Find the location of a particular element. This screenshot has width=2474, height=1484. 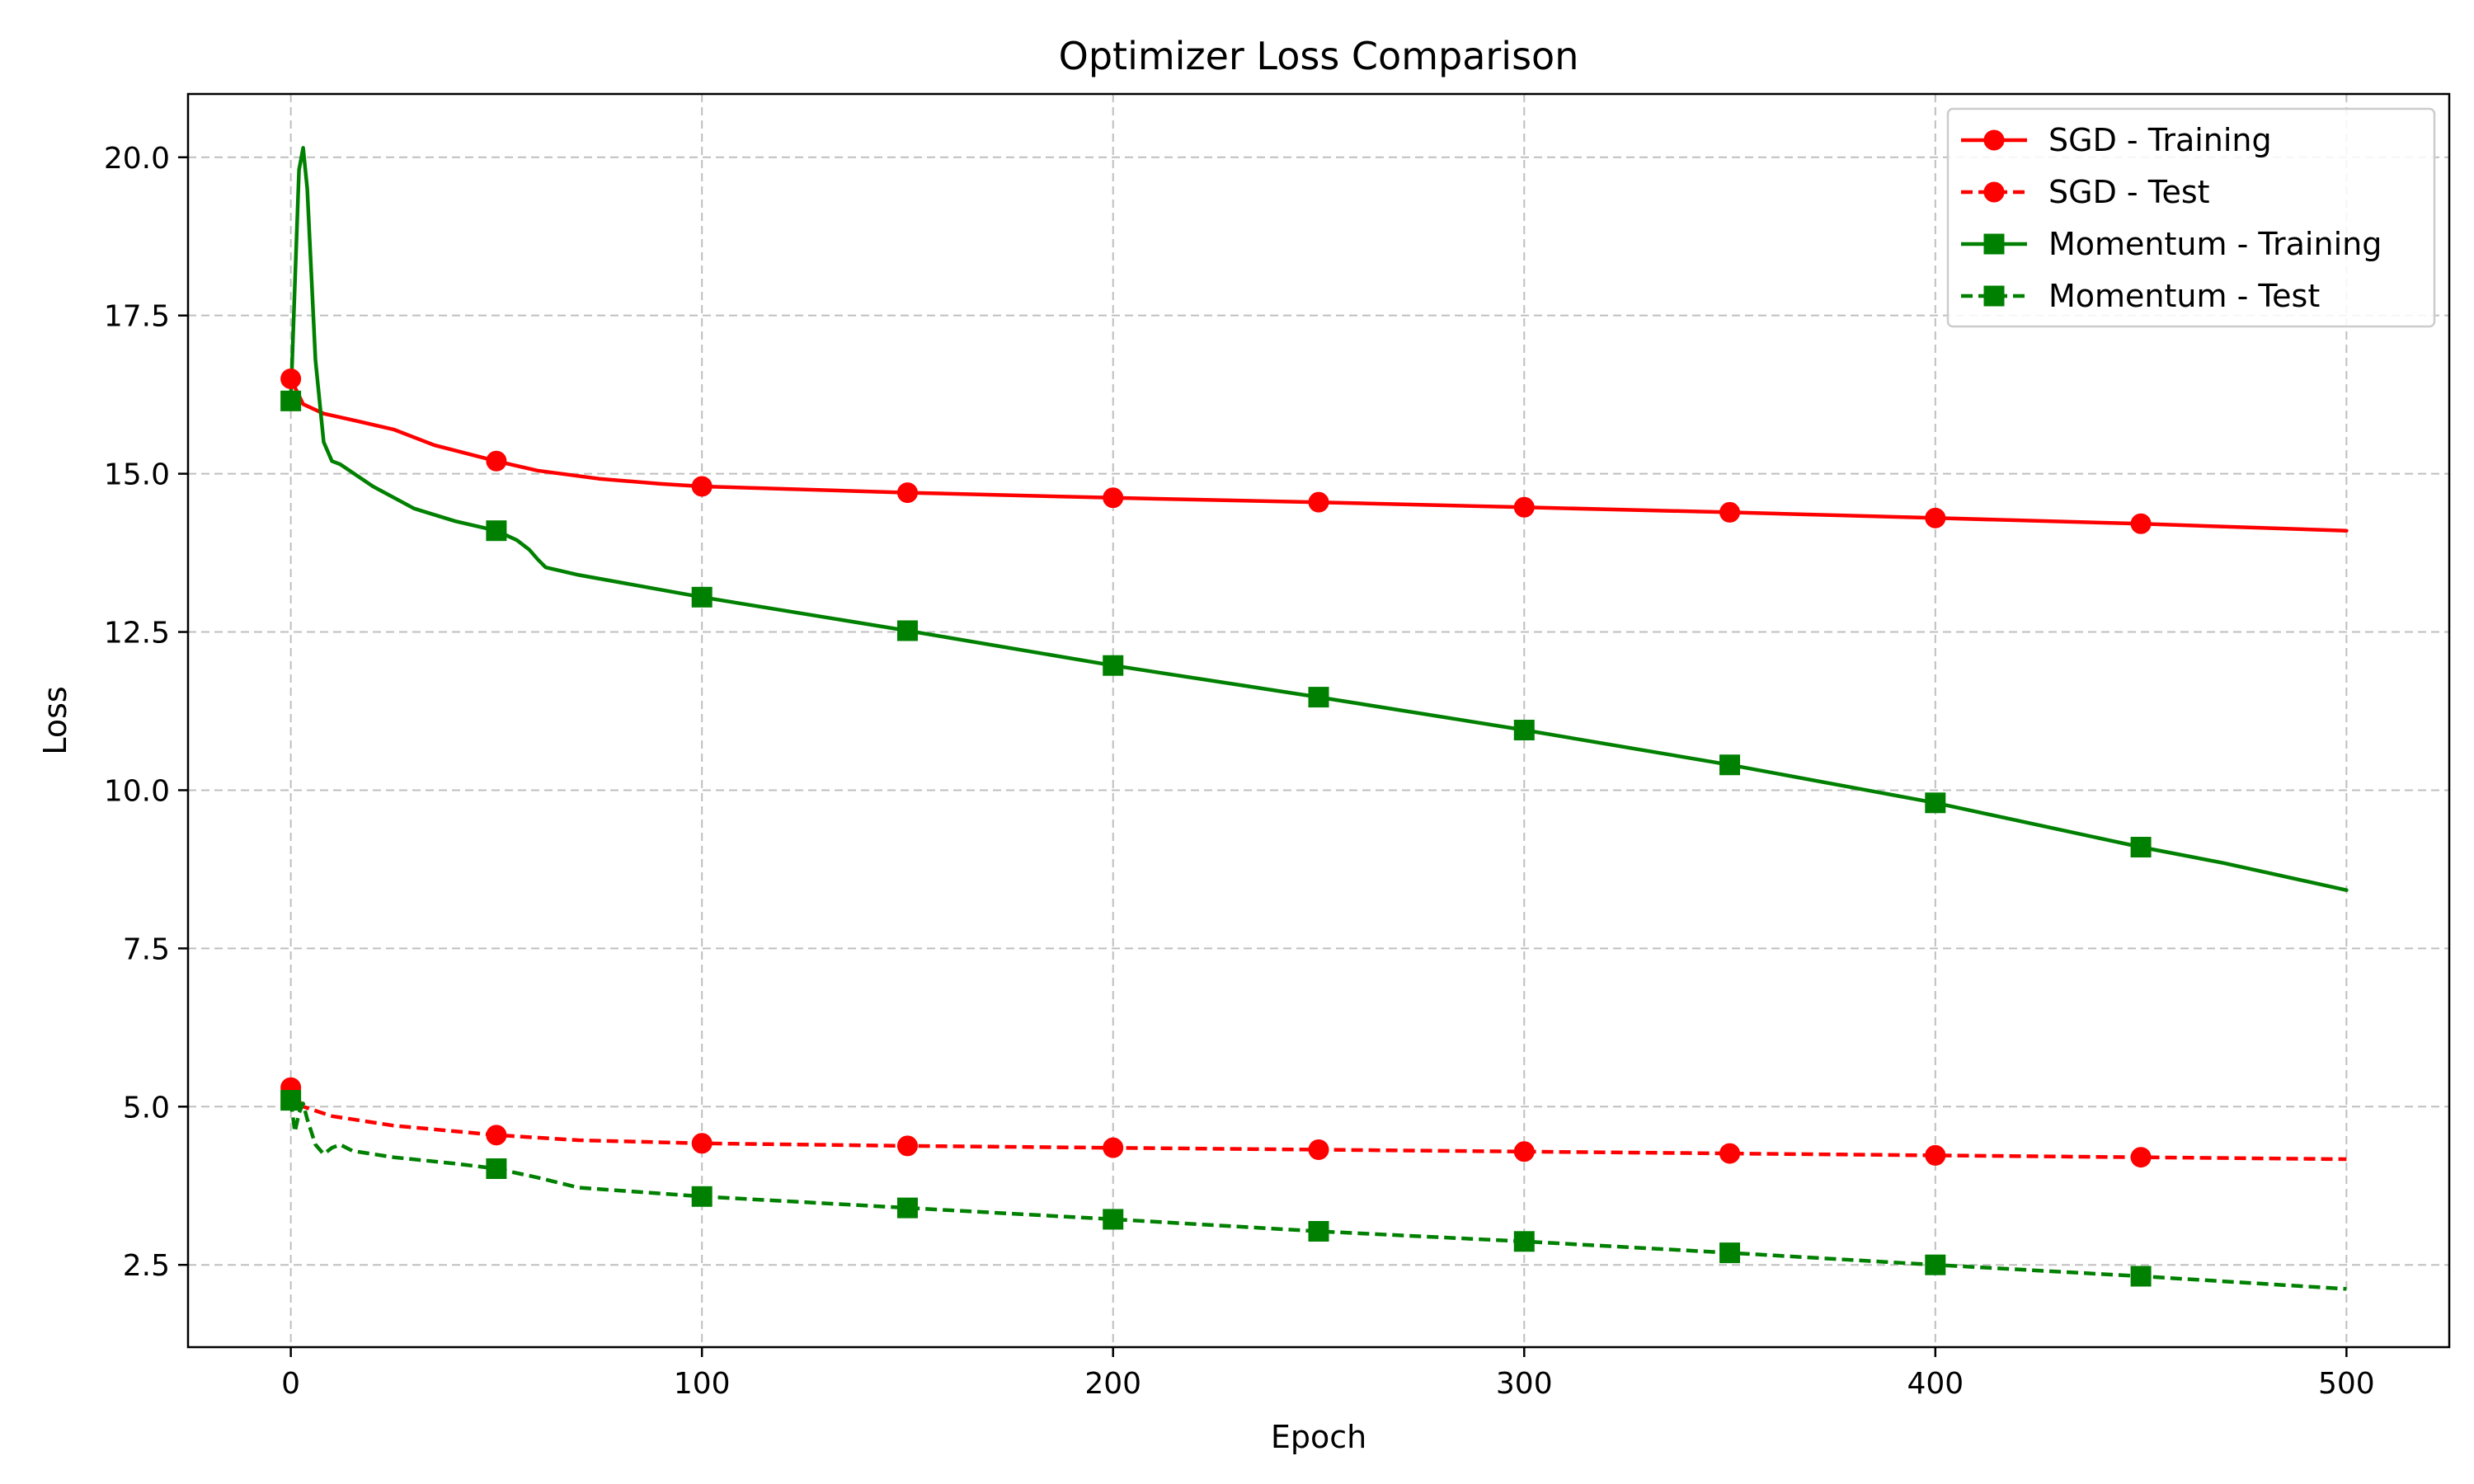

y-tick-label: 17.5 is located at coordinates (137, 317).